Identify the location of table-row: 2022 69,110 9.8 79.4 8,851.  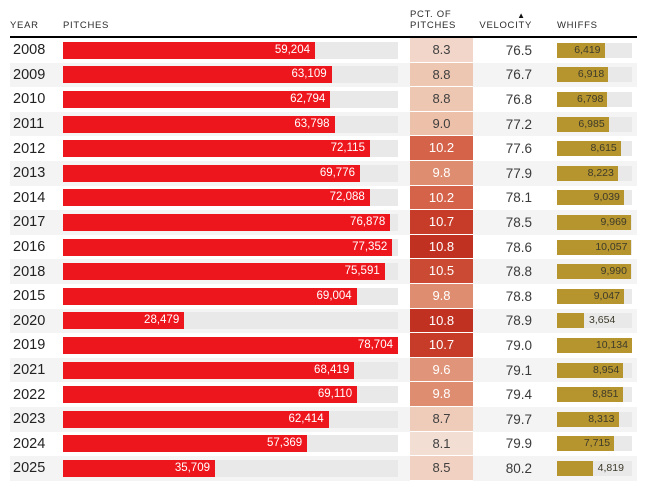
(323, 394).